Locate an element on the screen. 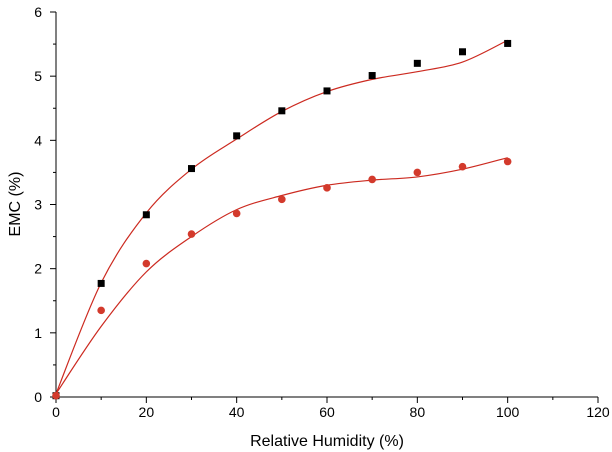  y-tick-label: 2 is located at coordinates (38, 269).